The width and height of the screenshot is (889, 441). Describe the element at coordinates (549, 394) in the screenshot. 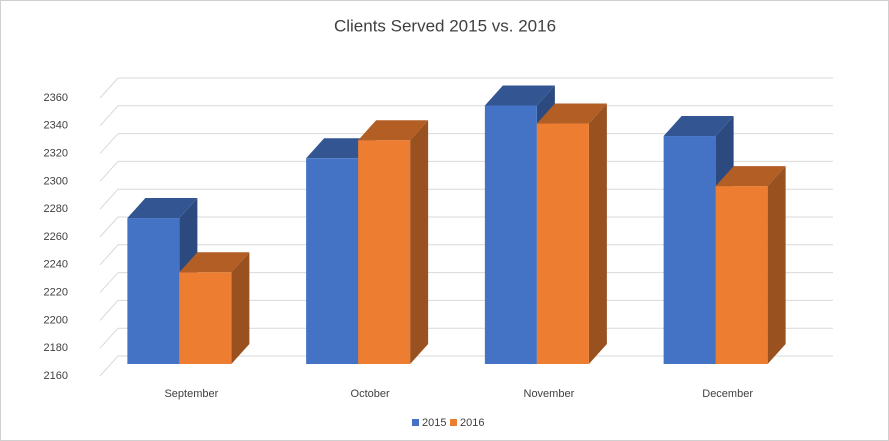

I see `x-tick-label: November` at that location.